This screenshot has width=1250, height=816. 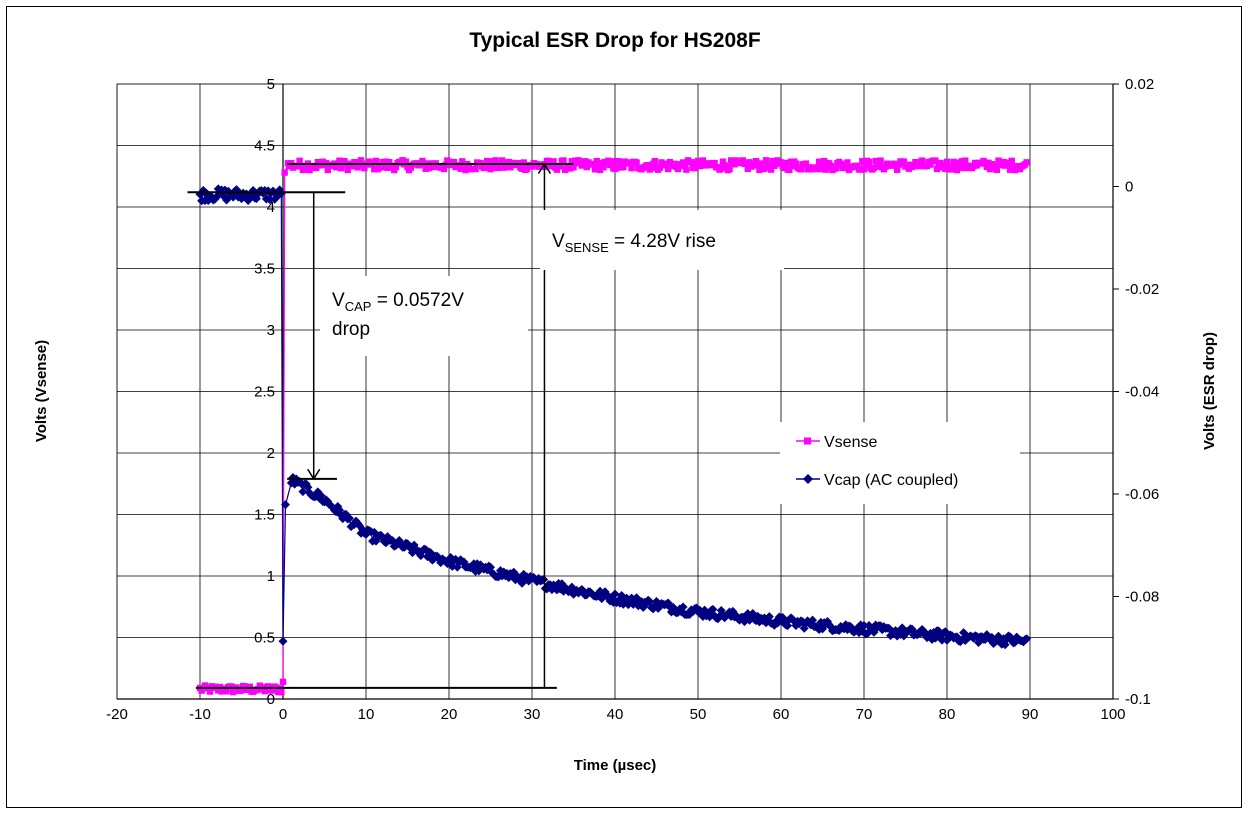 What do you see at coordinates (117, 714) in the screenshot?
I see `x-tick-label: -20` at bounding box center [117, 714].